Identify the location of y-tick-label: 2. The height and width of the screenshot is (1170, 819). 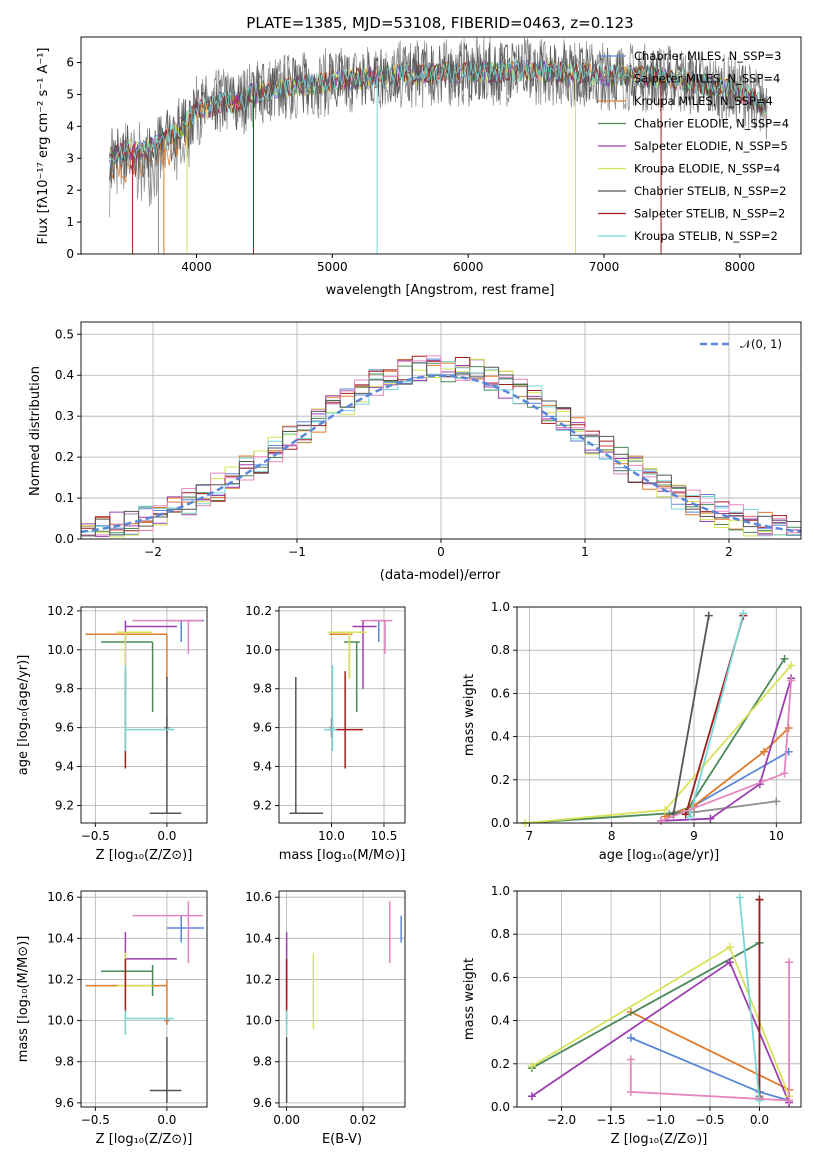
(70, 190).